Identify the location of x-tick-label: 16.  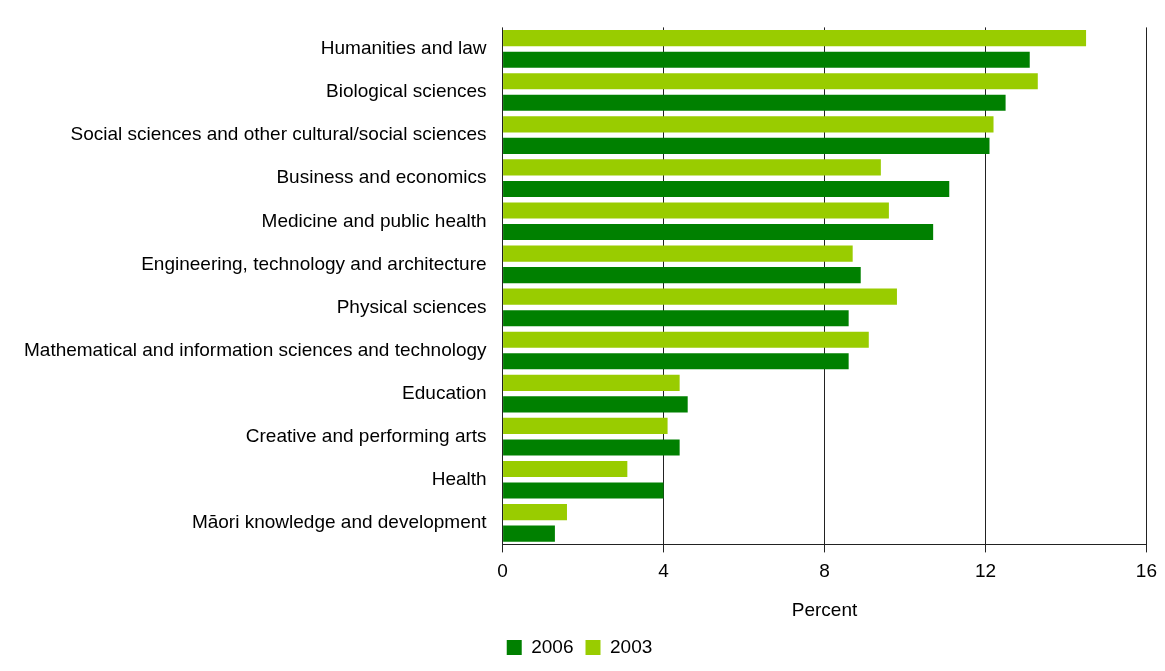
(1146, 571).